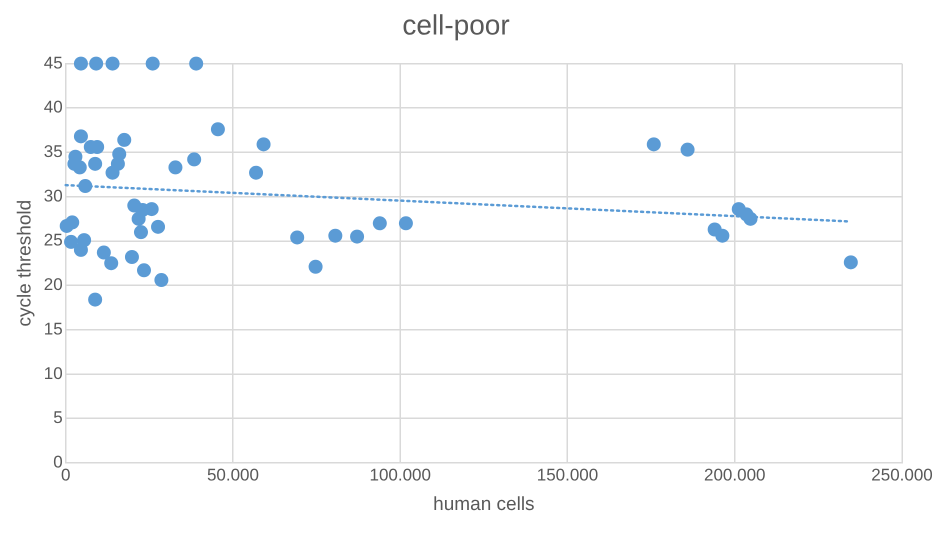 The image size is (942, 535). Describe the element at coordinates (567, 475) in the screenshot. I see `x-tick-label: 150.000` at that location.